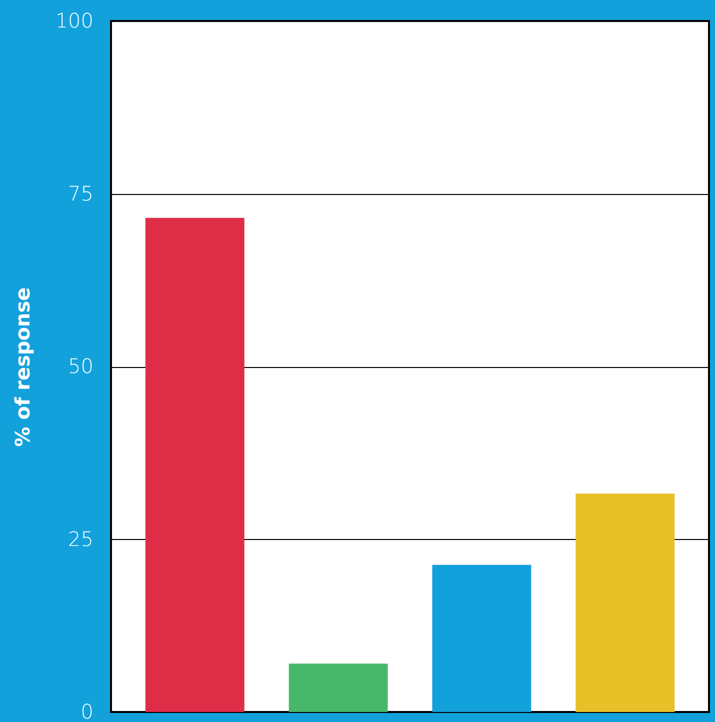  I want to click on y-tick-label: 0, so click(87, 711).